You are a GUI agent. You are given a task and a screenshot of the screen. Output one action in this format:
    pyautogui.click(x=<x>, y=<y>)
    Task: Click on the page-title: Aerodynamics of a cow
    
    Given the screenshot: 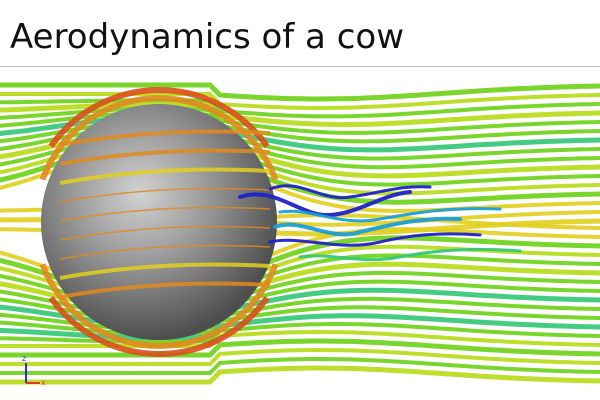 What is the action you would take?
    pyautogui.click(x=207, y=37)
    